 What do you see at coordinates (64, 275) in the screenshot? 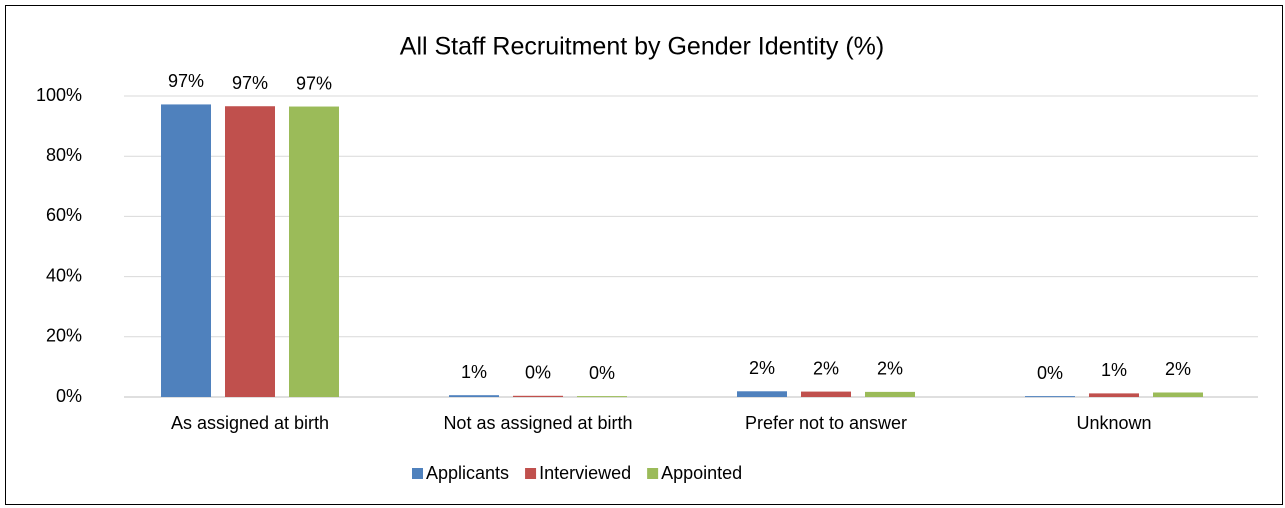
I see `y-tick-label: 40%` at bounding box center [64, 275].